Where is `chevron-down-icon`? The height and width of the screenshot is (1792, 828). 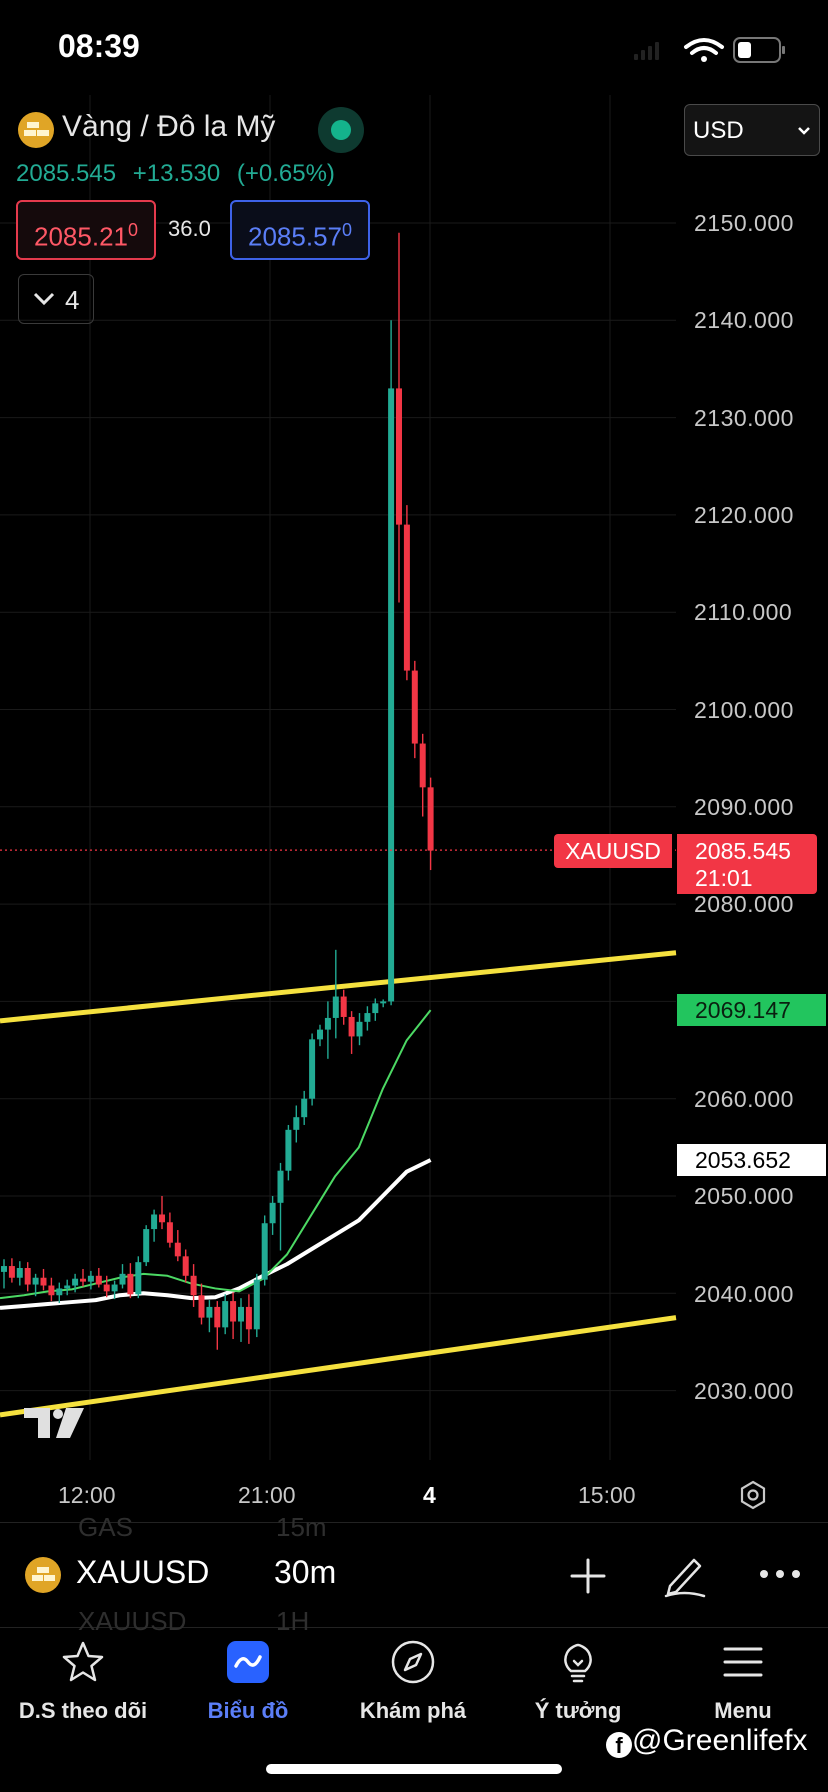 chevron-down-icon is located at coordinates (44, 299).